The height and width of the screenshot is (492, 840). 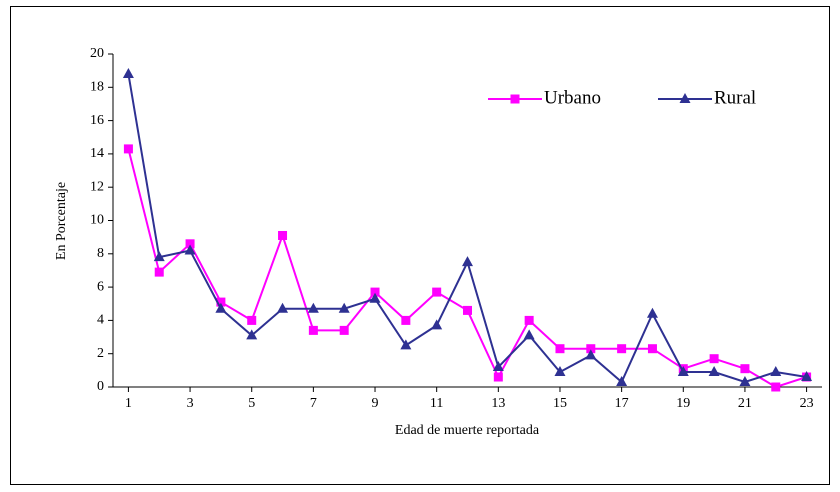 What do you see at coordinates (100, 353) in the screenshot?
I see `y-tick-label: 2` at bounding box center [100, 353].